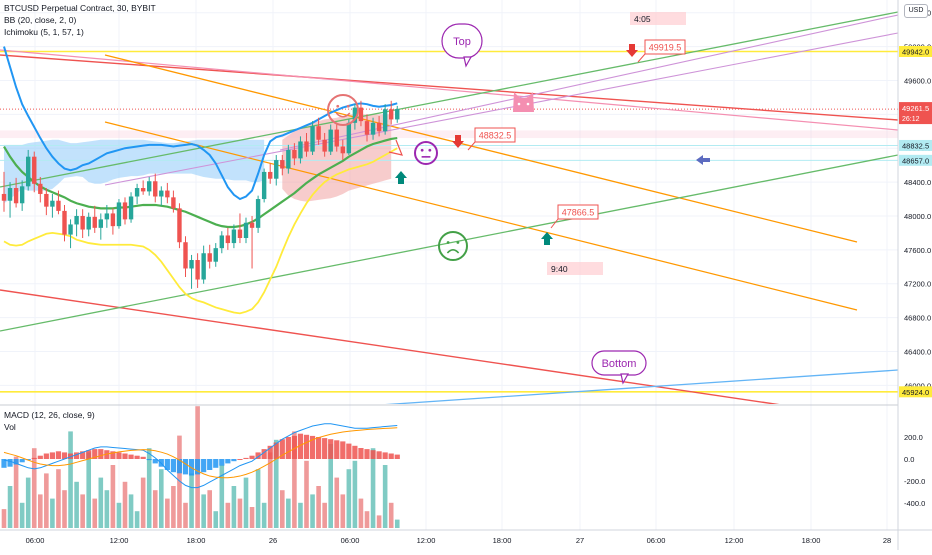  What do you see at coordinates (917, 250) in the screenshot?
I see `price-tick-label: 47600.0` at bounding box center [917, 250].